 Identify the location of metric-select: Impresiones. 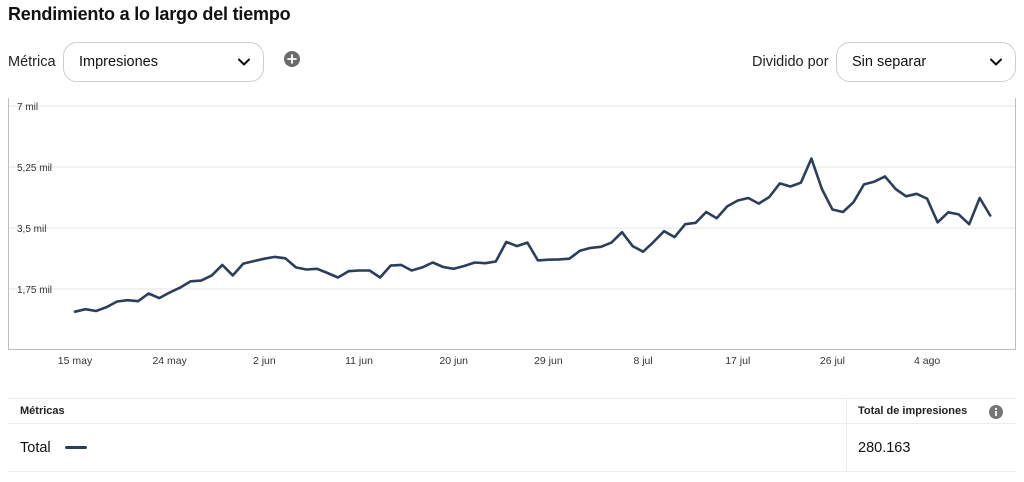
(163, 62).